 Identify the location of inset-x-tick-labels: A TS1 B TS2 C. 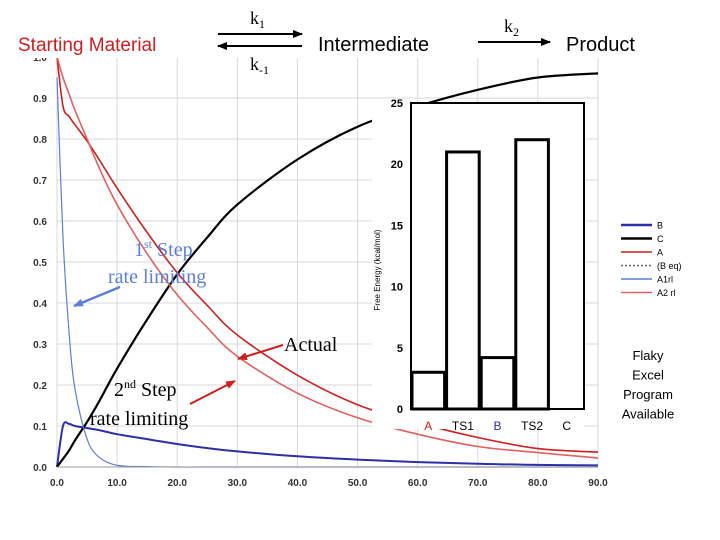
(497, 426).